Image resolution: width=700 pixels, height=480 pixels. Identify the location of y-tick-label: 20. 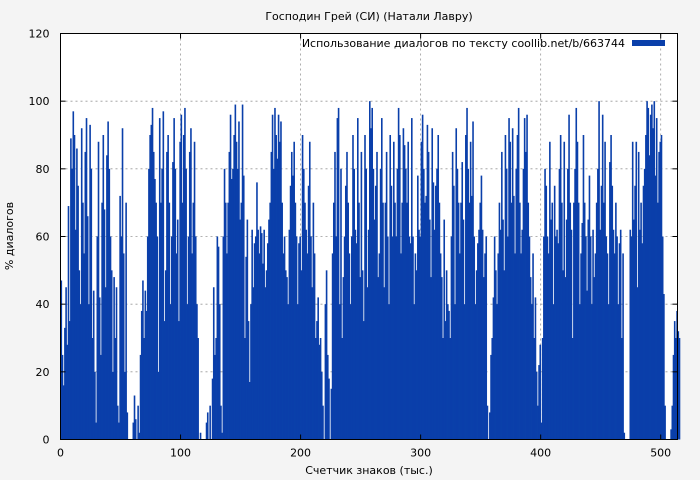
(43, 372).